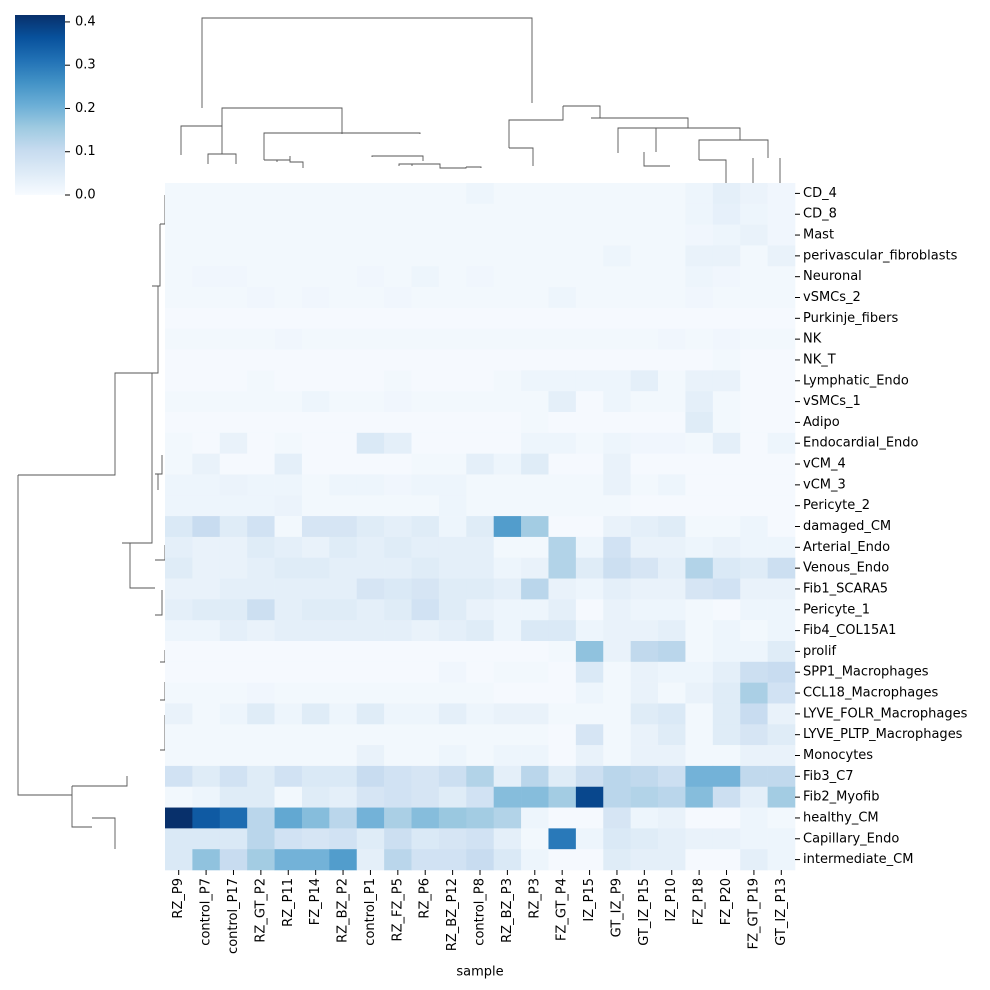 The width and height of the screenshot is (990, 990). What do you see at coordinates (847, 526) in the screenshot?
I see `row-label: damaged_CM` at bounding box center [847, 526].